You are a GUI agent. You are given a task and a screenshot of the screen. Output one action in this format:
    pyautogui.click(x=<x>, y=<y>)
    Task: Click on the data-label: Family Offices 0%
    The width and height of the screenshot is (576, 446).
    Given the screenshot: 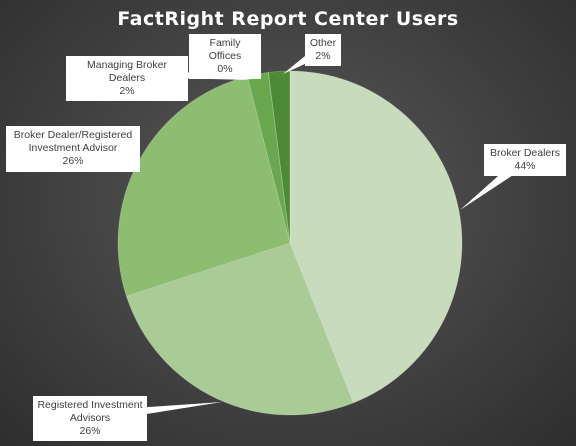 What is the action you would take?
    pyautogui.click(x=225, y=56)
    